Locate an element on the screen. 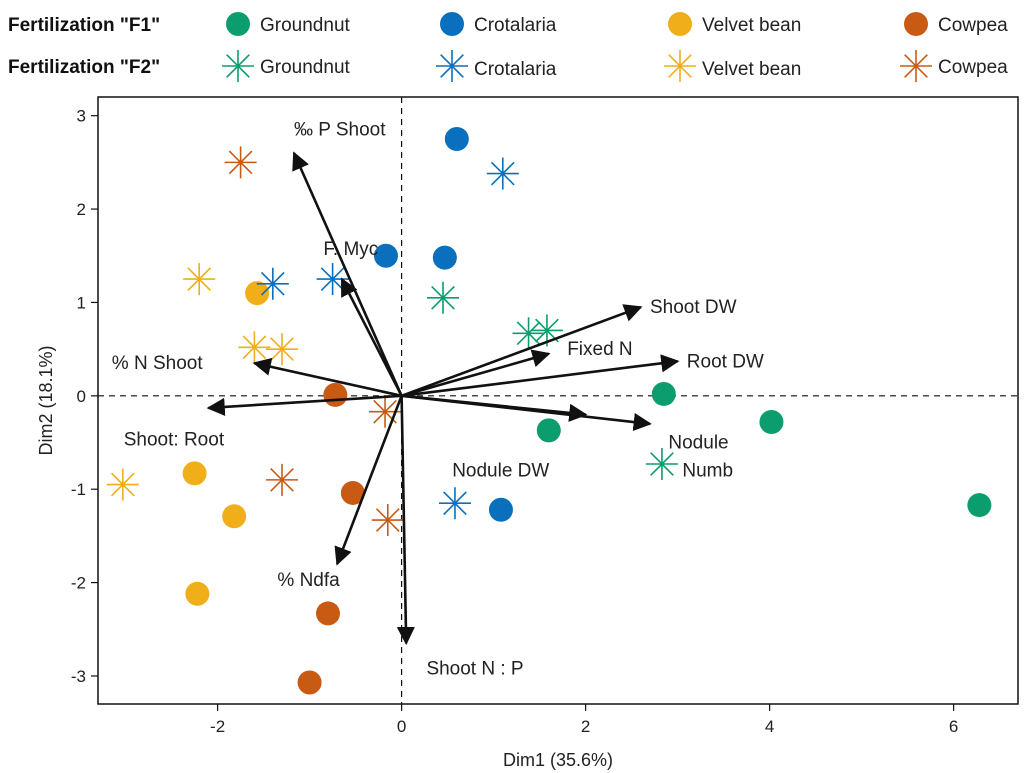 This screenshot has height=773, width=1024. legend-marker-velvet-bean-f1 is located at coordinates (680, 24).